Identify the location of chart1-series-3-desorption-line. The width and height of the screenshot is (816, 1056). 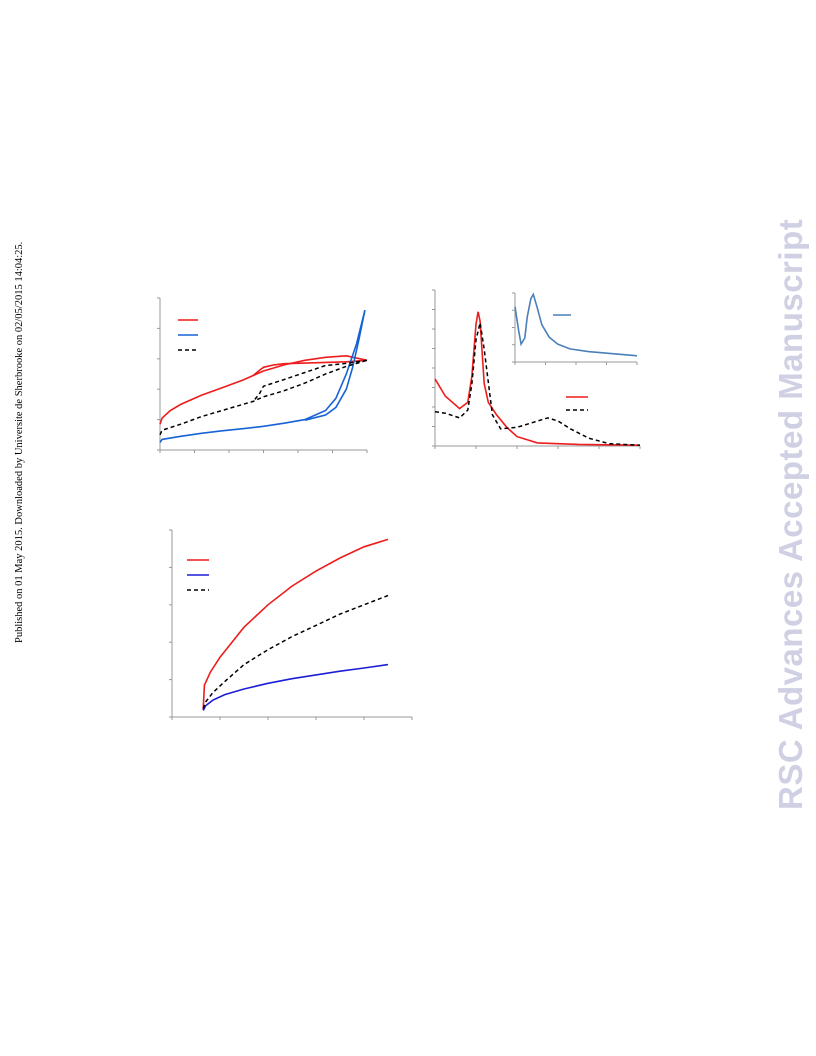
(310, 380).